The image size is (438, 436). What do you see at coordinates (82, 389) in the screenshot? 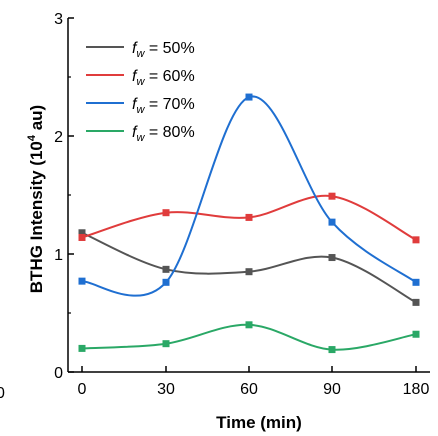
I see `x-tick-label: 0` at bounding box center [82, 389].